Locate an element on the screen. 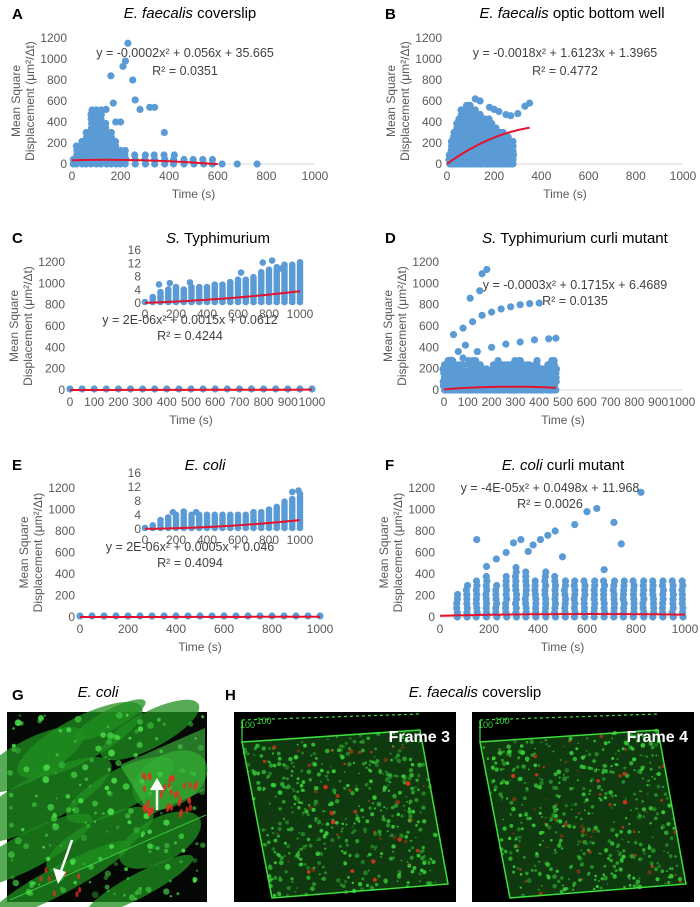 The height and width of the screenshot is (907, 700). chart-title: E. coli is located at coordinates (206, 465).